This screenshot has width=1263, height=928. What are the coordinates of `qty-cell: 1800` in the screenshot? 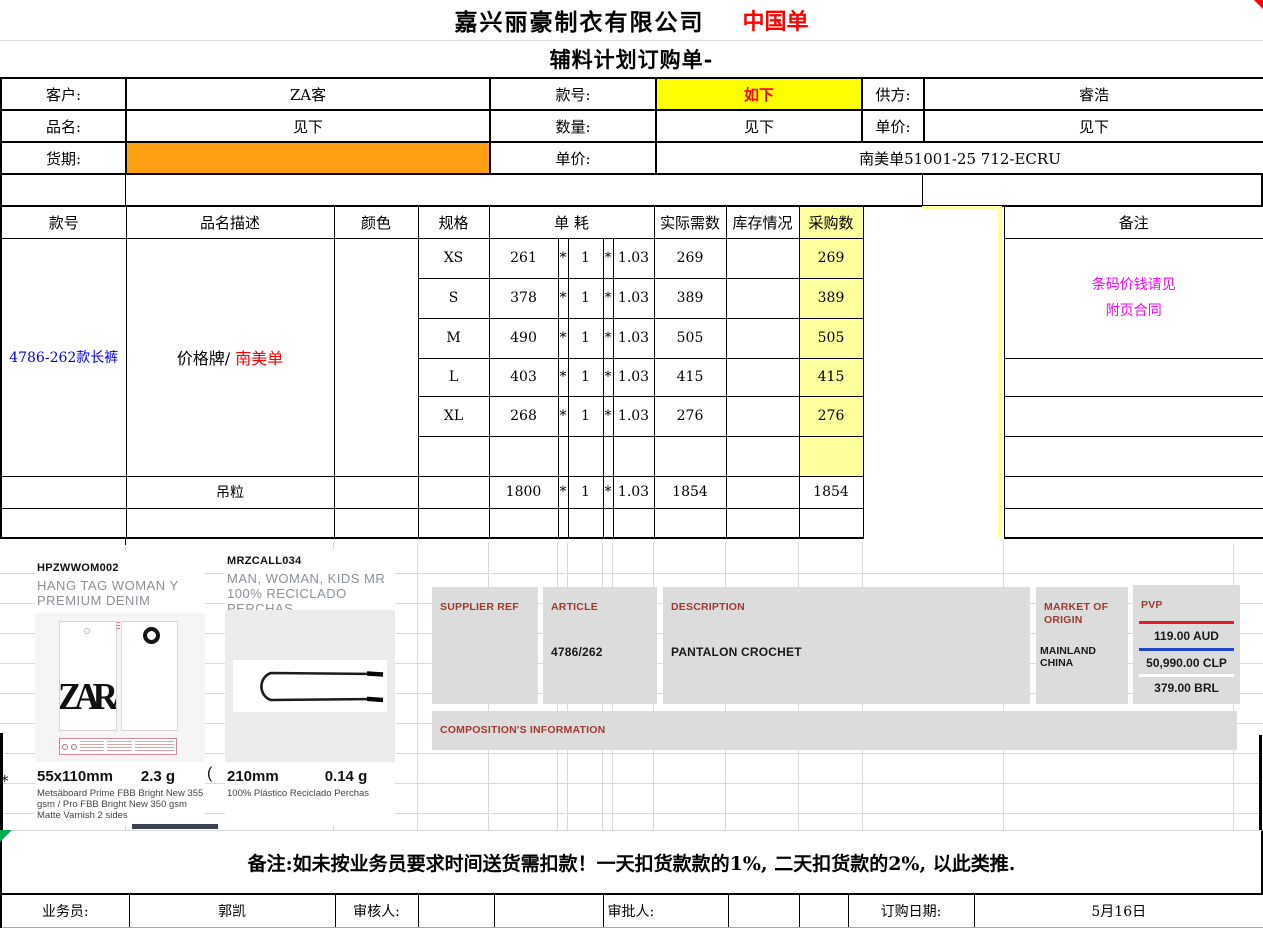 It's located at (523, 492).